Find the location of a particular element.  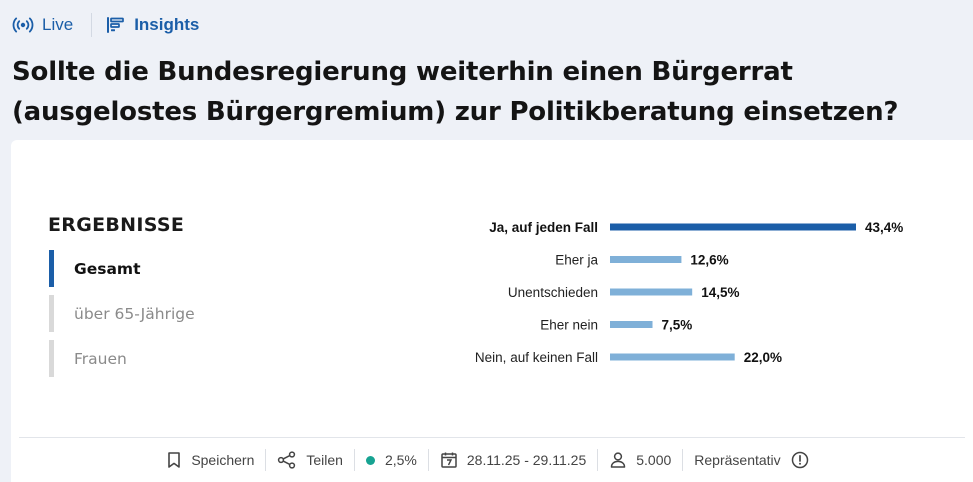

footer-divider is located at coordinates (492, 437).